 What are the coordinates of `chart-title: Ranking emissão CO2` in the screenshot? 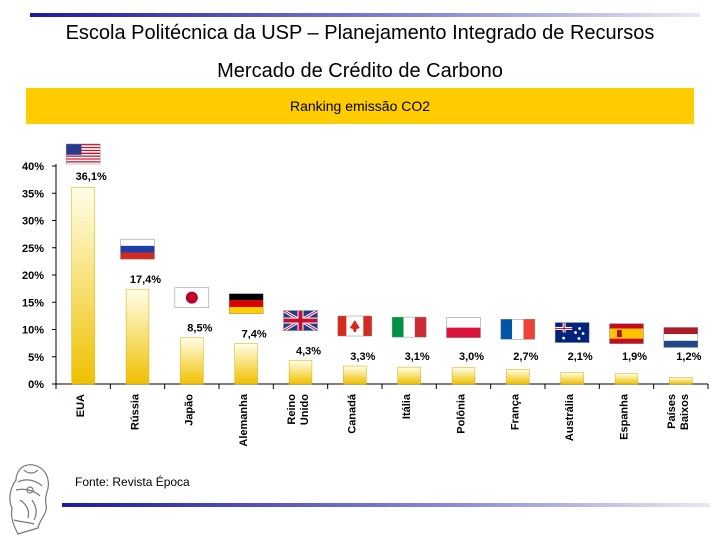 It's located at (360, 106).